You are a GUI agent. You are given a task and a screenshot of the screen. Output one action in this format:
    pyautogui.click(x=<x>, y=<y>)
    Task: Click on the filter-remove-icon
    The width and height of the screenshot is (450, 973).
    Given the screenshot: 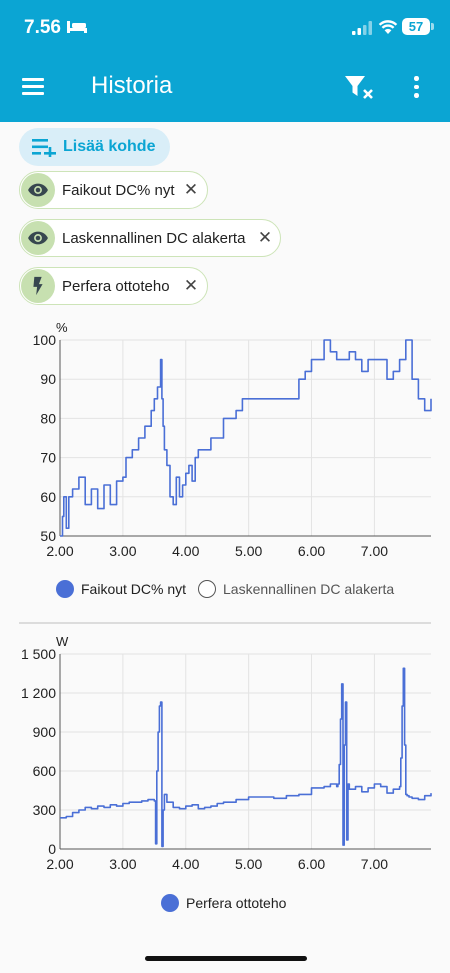 What is the action you would take?
    pyautogui.click(x=359, y=87)
    